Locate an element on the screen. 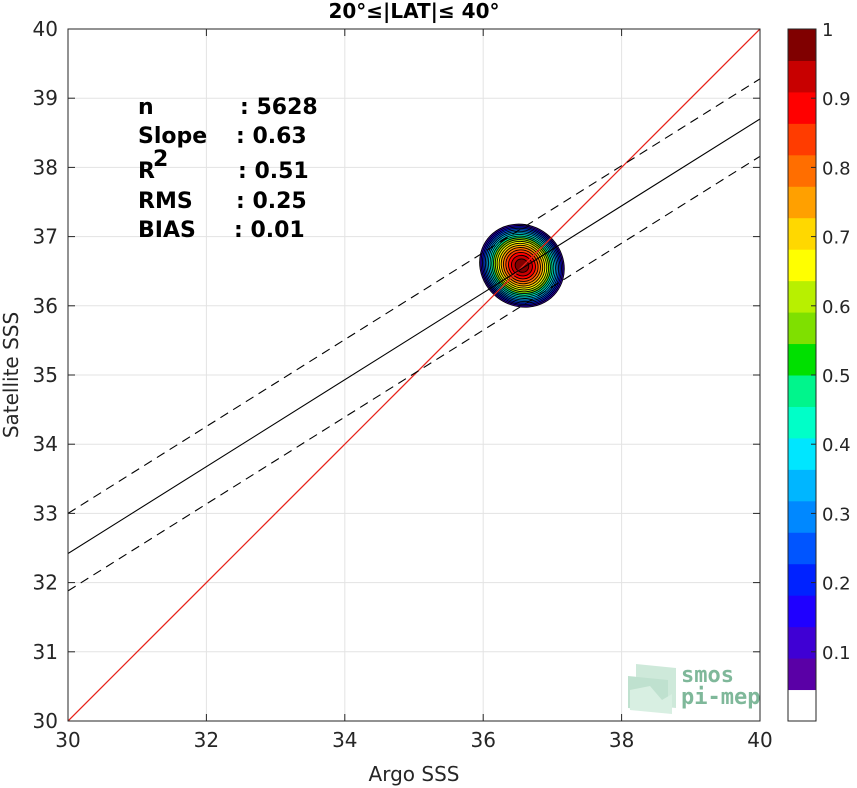 The height and width of the screenshot is (788, 857). chart-title: 20°≤|LAT|≤ 40° is located at coordinates (413, 11).